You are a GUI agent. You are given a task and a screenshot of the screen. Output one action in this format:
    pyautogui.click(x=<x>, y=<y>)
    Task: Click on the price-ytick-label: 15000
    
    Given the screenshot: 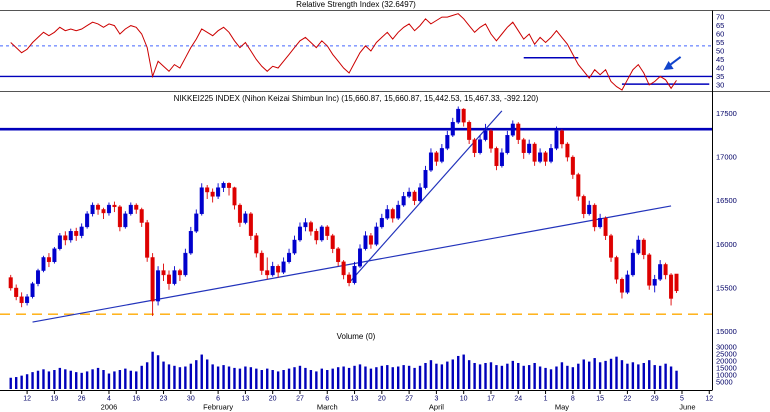 What is the action you would take?
    pyautogui.click(x=726, y=331)
    